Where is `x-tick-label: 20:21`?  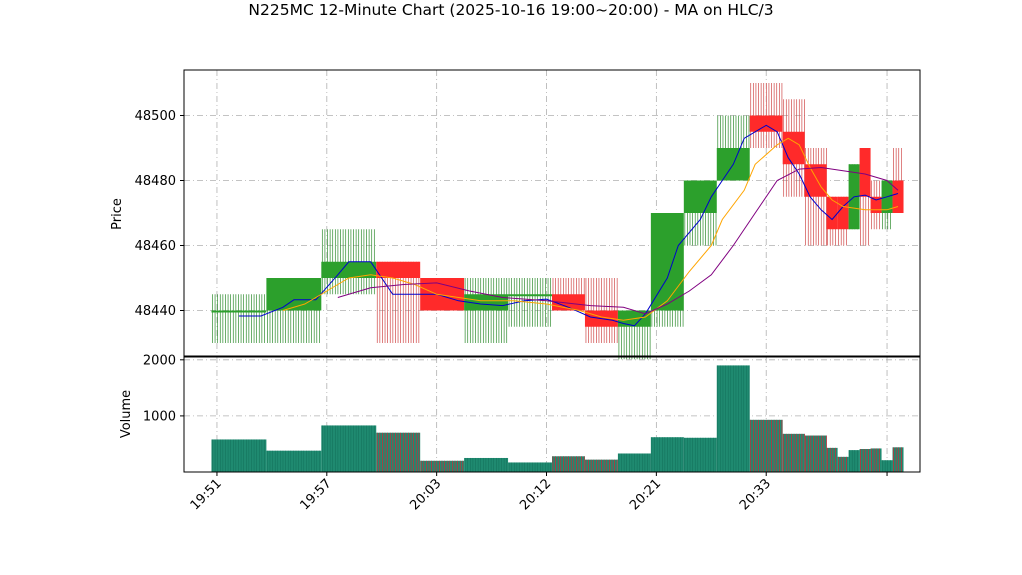 x-tick-label: 20:21 is located at coordinates (645, 494).